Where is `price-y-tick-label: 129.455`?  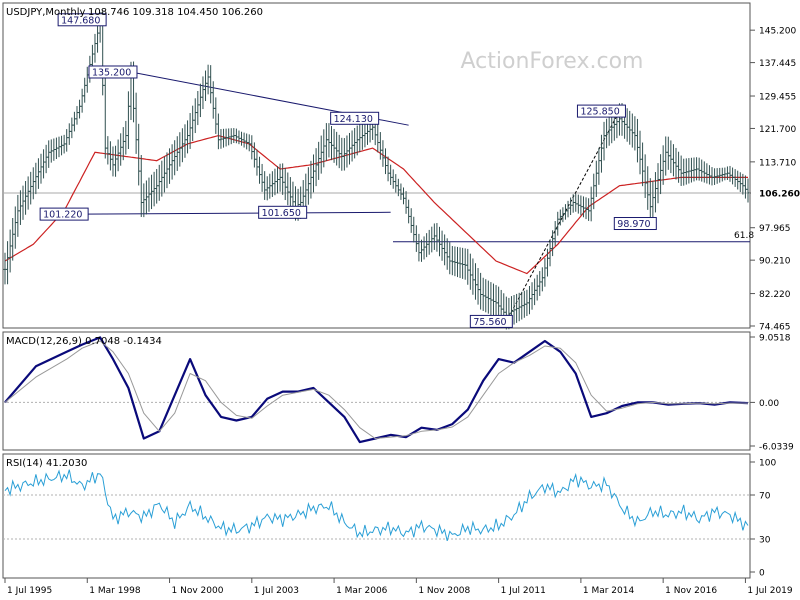 price-y-tick-label: 129.455 is located at coordinates (777, 98).